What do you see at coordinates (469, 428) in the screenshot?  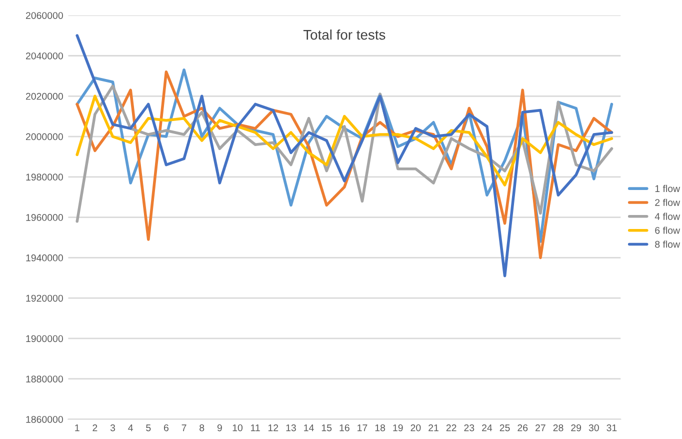 I see `x-tick-label: 23` at bounding box center [469, 428].